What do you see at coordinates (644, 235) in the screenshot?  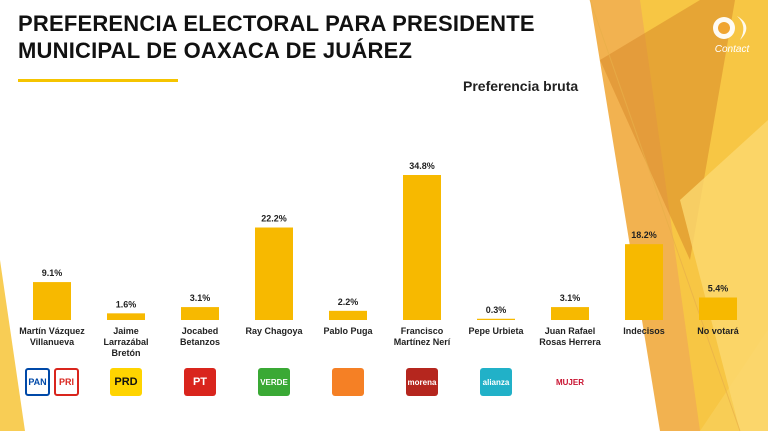 I see `data-label-8: 18.2%` at bounding box center [644, 235].